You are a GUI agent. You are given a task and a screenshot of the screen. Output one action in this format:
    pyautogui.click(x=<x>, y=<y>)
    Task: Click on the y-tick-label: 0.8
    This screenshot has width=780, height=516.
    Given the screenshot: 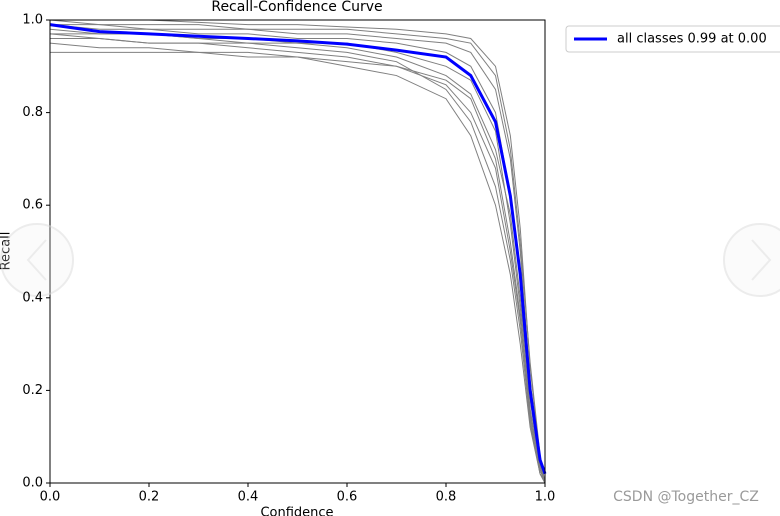 What is the action you would take?
    pyautogui.click(x=32, y=112)
    